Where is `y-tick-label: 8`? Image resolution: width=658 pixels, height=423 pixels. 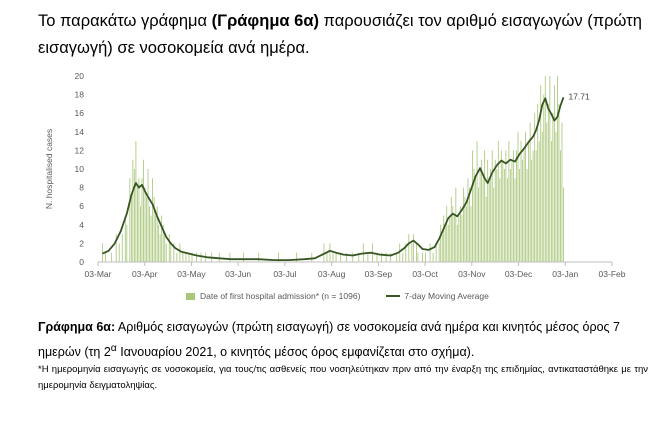 y-tick-label: 8 is located at coordinates (81, 188).